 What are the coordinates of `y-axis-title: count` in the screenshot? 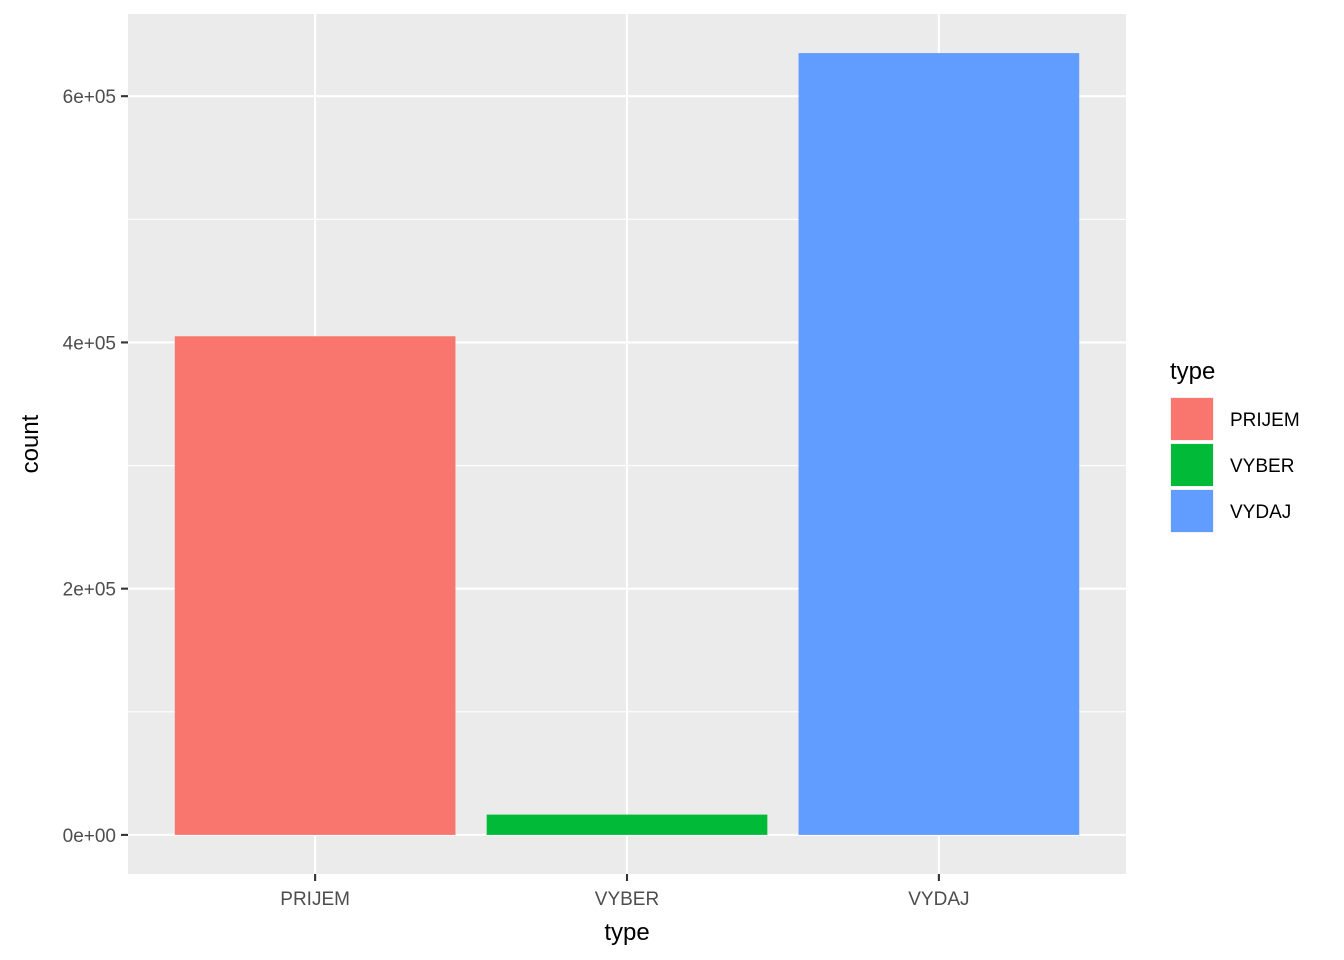 It's located at (30, 443).